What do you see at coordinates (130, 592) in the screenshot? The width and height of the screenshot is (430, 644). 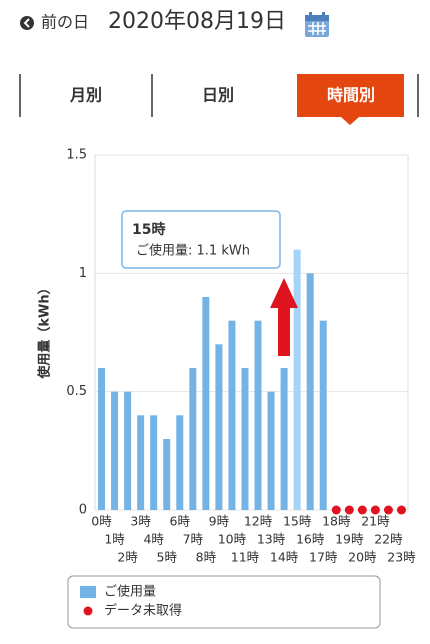 I see `legend-label: ご使用量` at bounding box center [130, 592].